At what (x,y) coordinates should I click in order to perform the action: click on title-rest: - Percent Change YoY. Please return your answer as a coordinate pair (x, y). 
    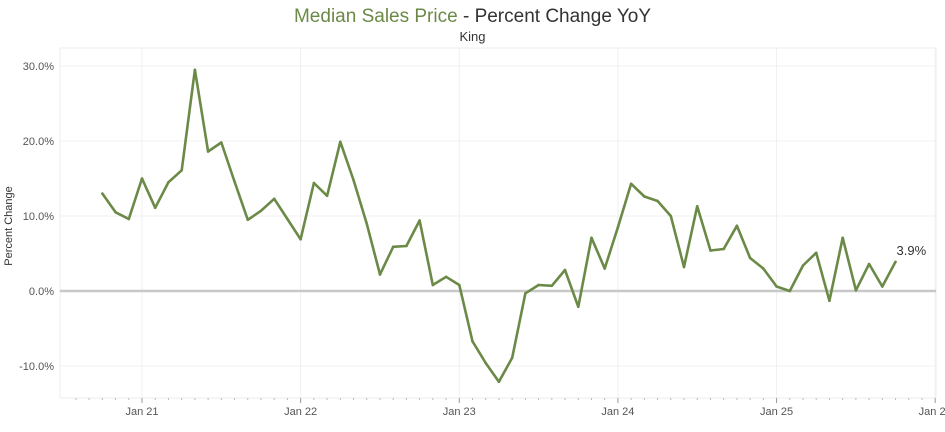
    Looking at the image, I should click on (554, 16).